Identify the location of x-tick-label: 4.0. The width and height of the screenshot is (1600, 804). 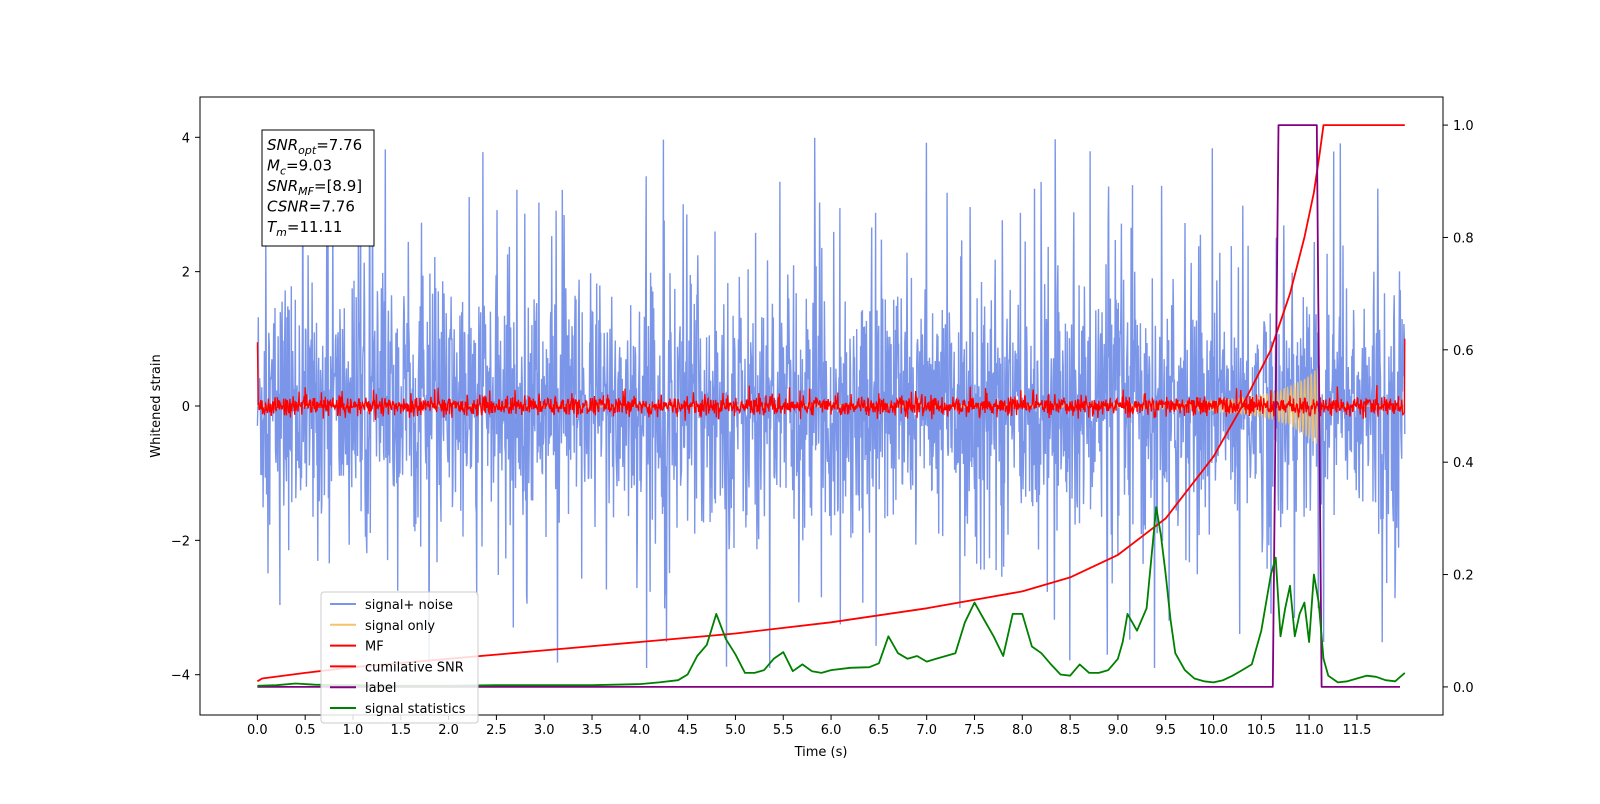
(639, 730).